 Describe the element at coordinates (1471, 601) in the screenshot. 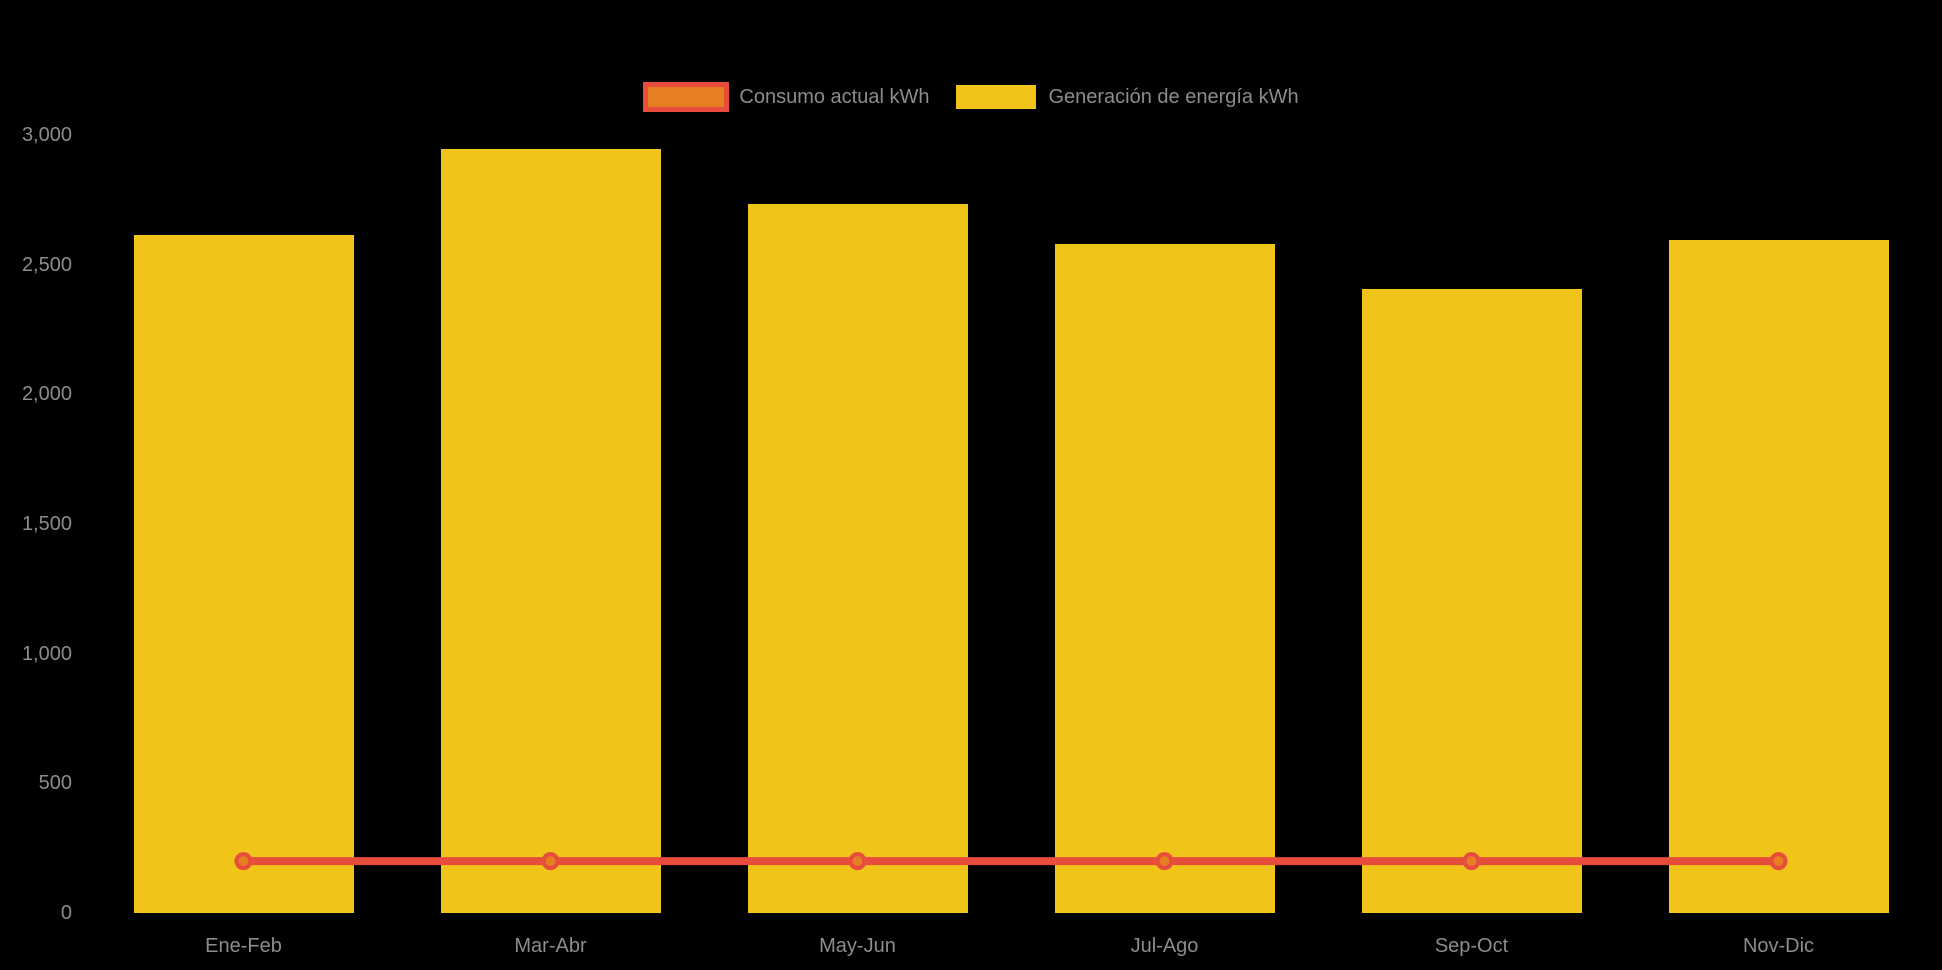

I see `bar-sep-oct` at that location.